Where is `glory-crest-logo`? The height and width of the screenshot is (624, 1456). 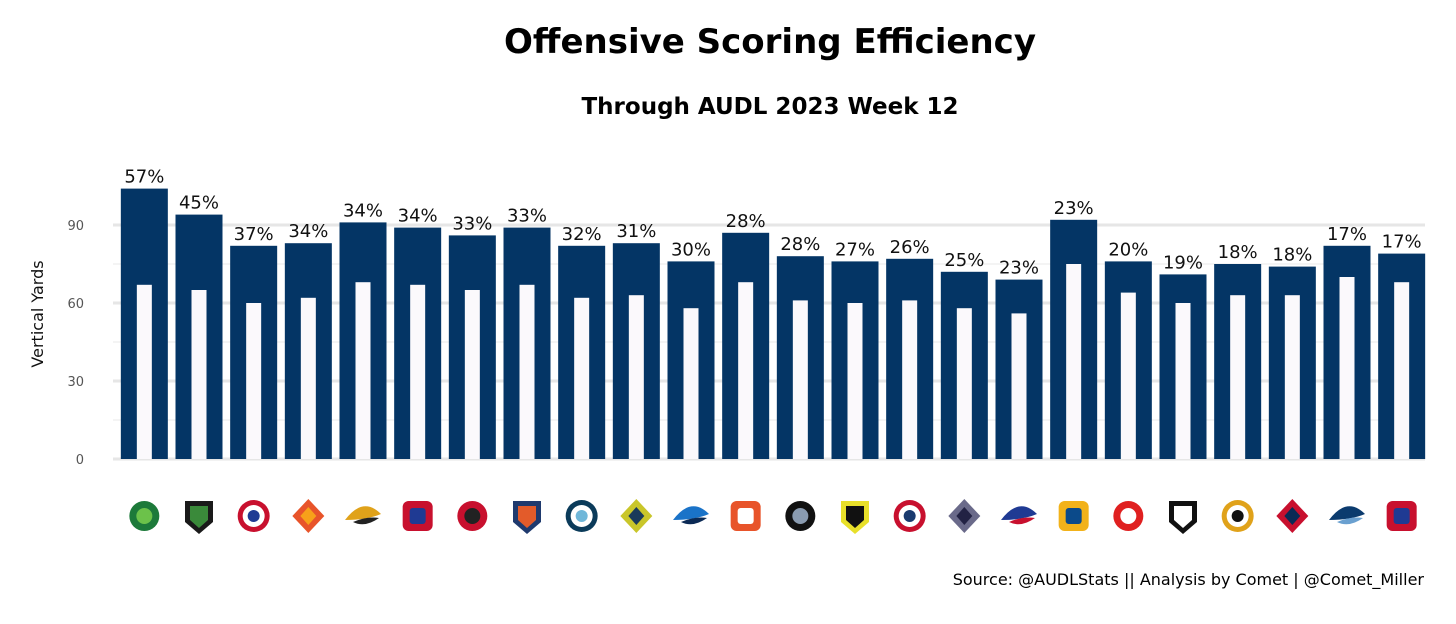 glory-crest-logo is located at coordinates (1401, 516).